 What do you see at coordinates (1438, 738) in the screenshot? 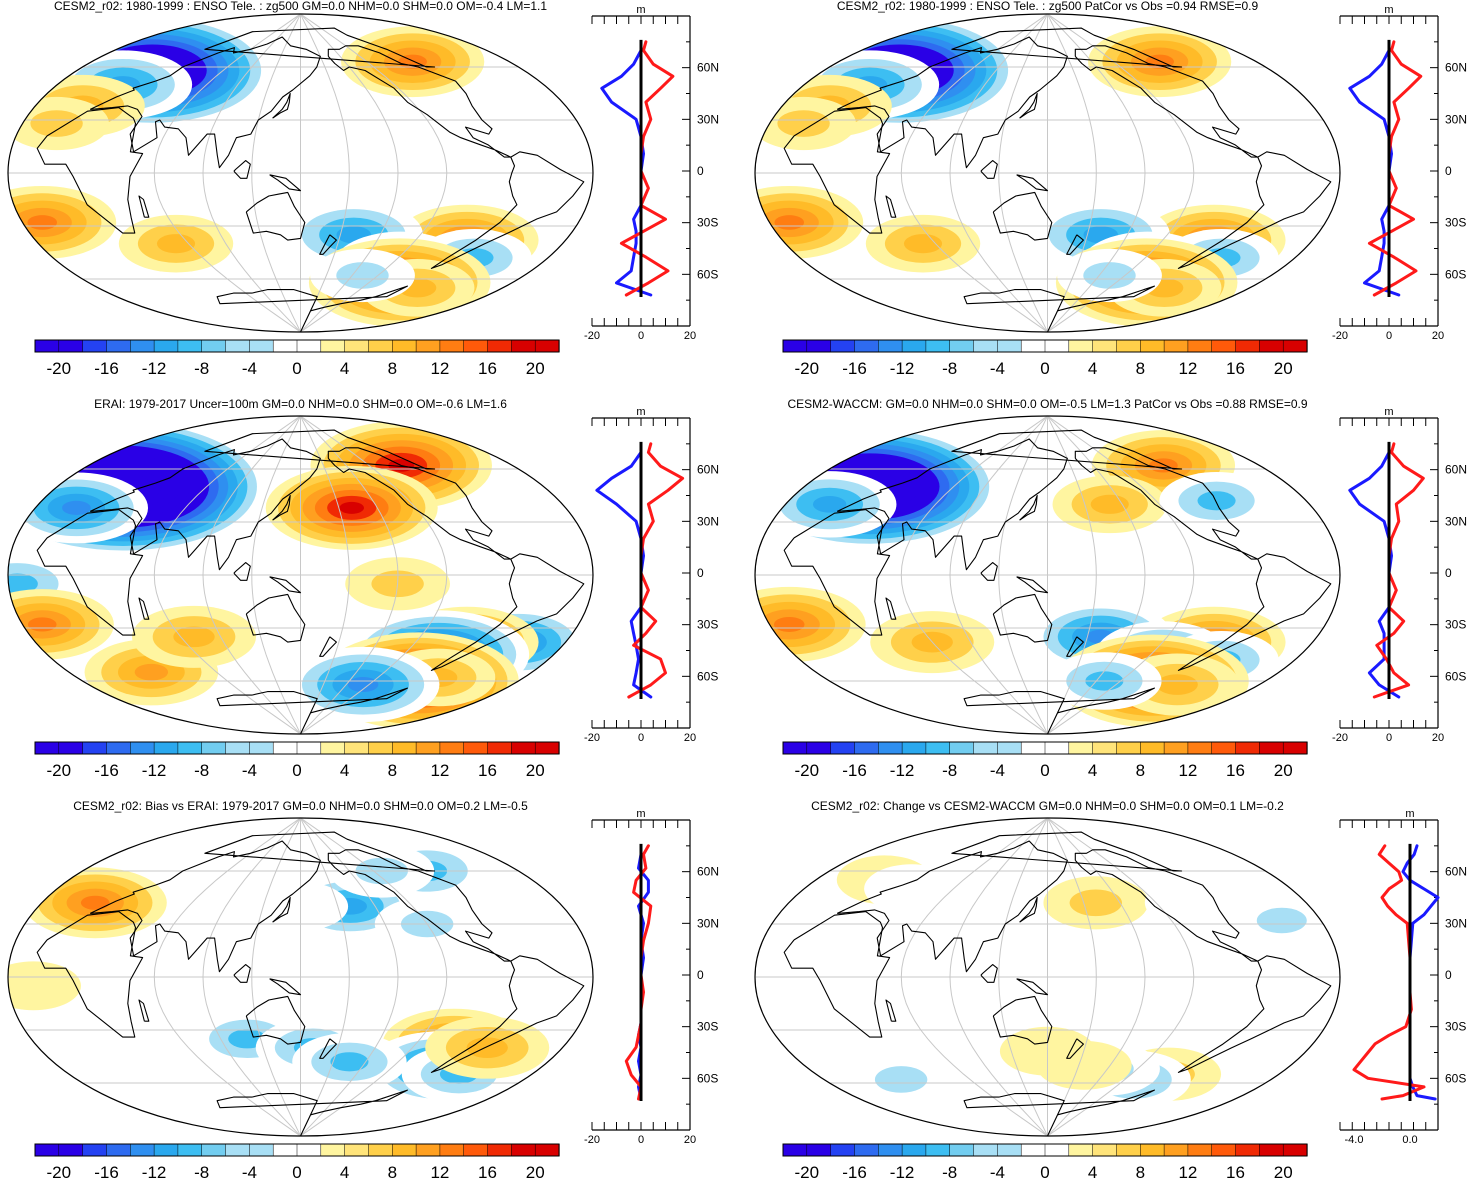
I see `x-tick-label: 20` at bounding box center [1438, 738].